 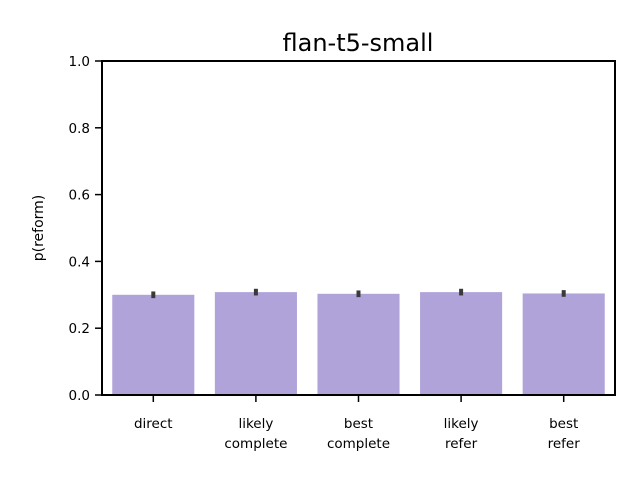 I want to click on x-tick-label: best refer, so click(x=564, y=434).